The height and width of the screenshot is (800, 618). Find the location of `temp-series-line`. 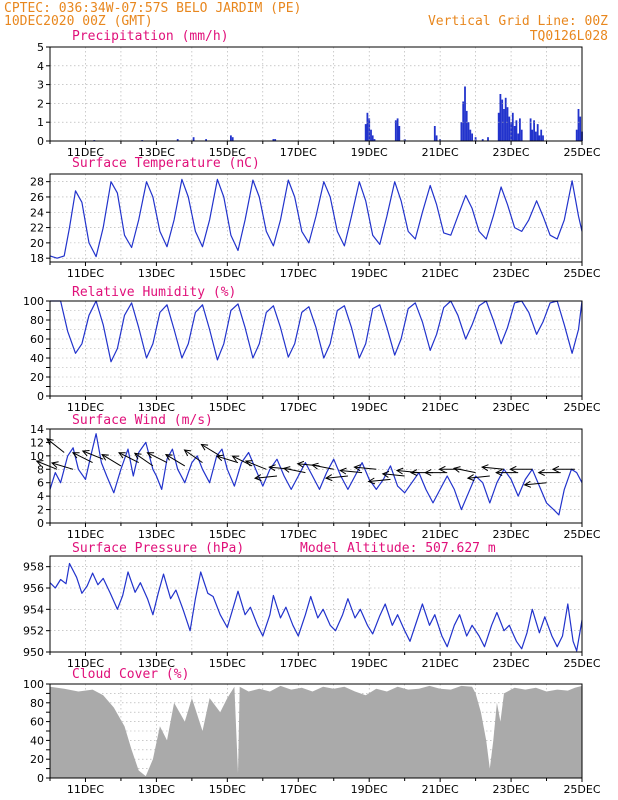

temp-series-line is located at coordinates (316, 218).